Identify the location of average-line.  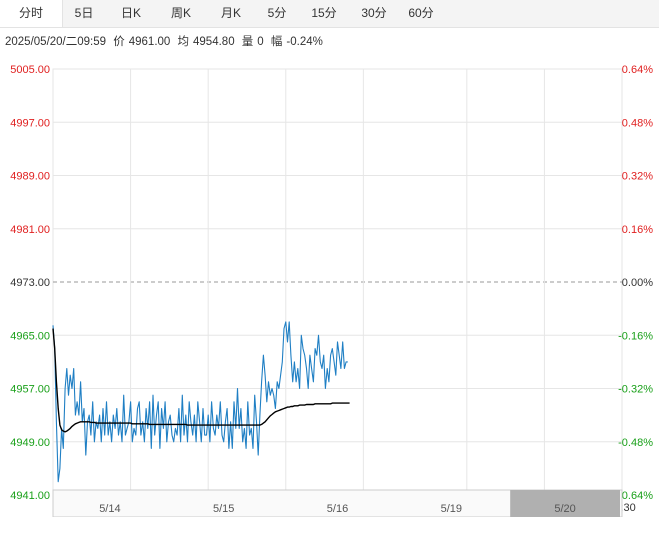
(201, 380).